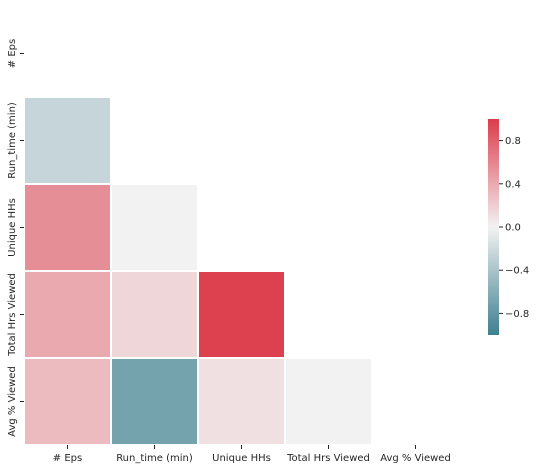 This screenshot has height=476, width=537. What do you see at coordinates (12, 53) in the screenshot?
I see `y-tick-label: # Eps` at bounding box center [12, 53].